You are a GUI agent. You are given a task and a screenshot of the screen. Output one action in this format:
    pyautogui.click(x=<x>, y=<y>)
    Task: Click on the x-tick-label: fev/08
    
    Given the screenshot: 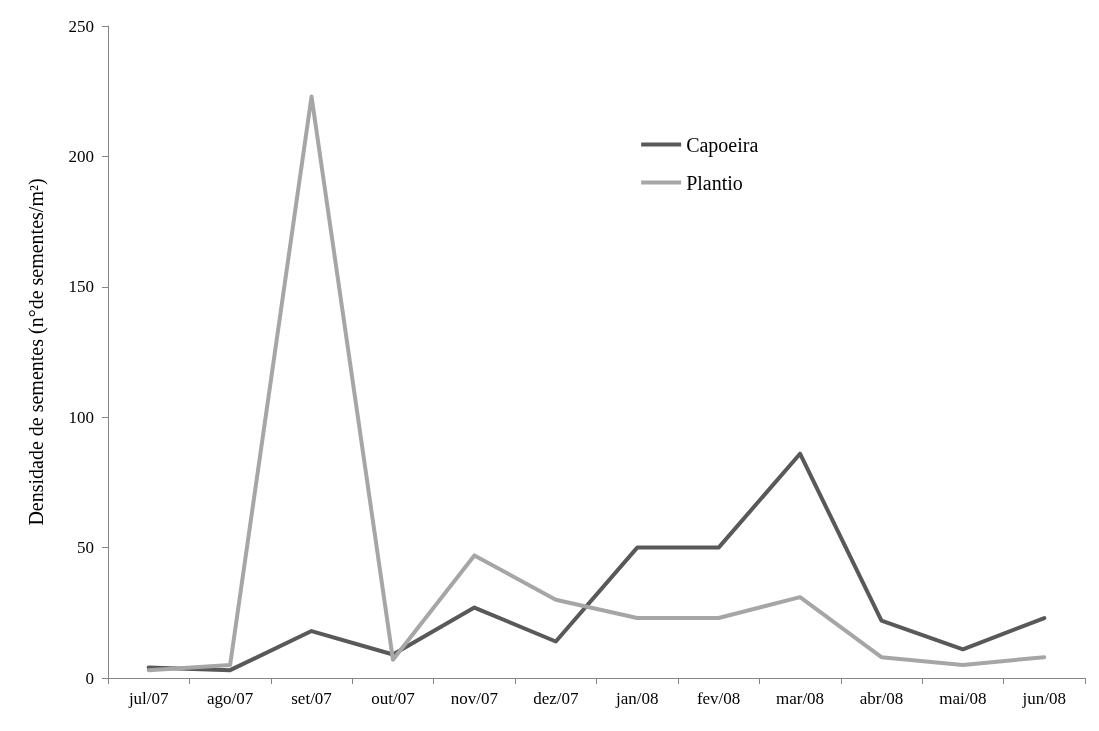 What is the action you would take?
    pyautogui.click(x=718, y=698)
    